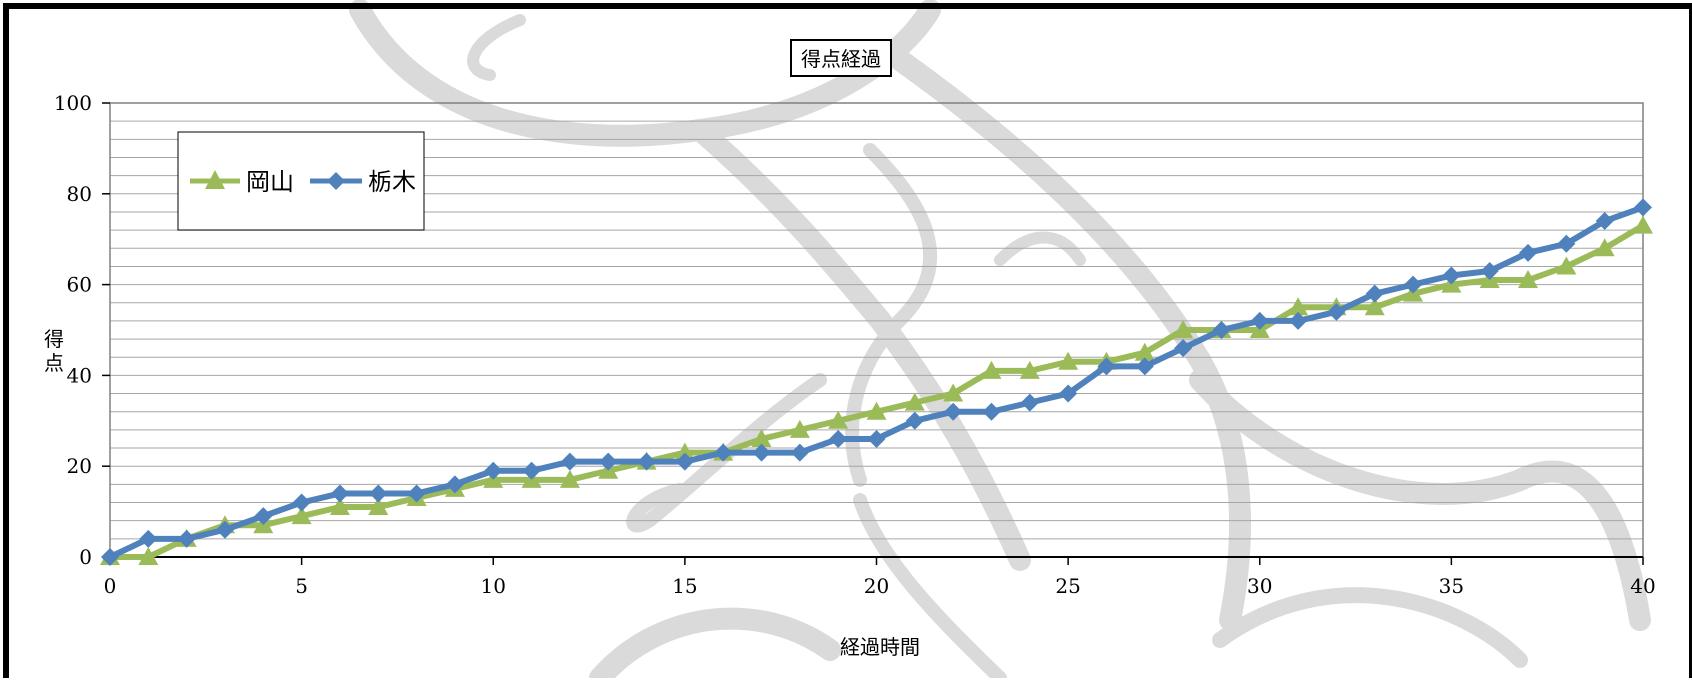 Image resolution: width=1692 pixels, height=682 pixels. What do you see at coordinates (54, 363) in the screenshot?
I see `y-axis-label-char-2: 点` at bounding box center [54, 363].